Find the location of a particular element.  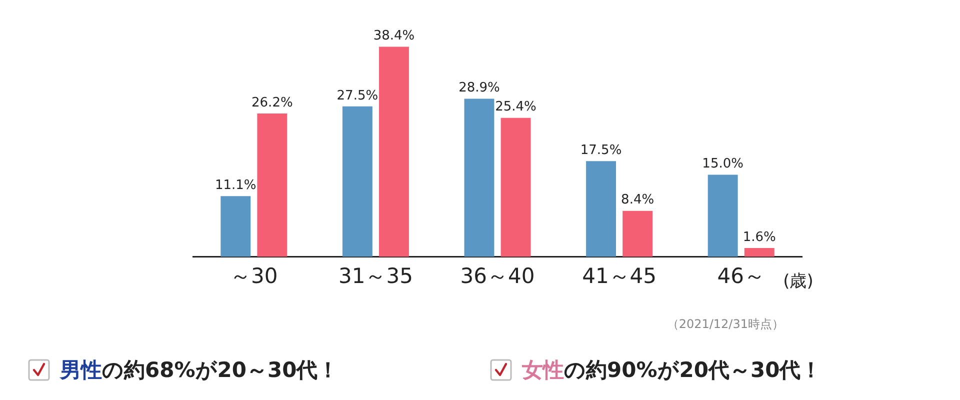

data-label: 17.5% is located at coordinates (601, 150).